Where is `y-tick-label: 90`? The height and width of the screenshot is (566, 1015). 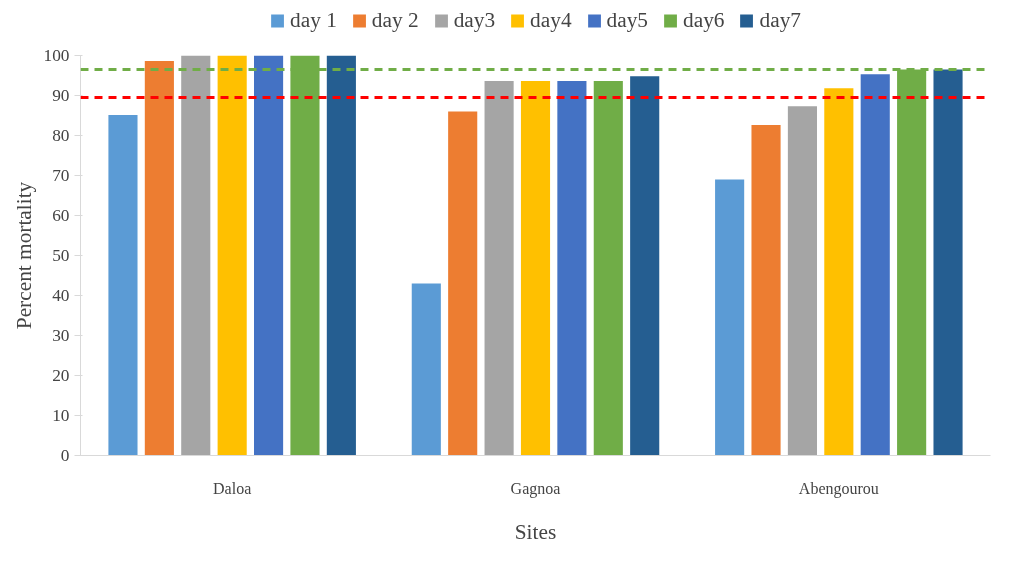 y-tick-label: 90 is located at coordinates (61, 95).